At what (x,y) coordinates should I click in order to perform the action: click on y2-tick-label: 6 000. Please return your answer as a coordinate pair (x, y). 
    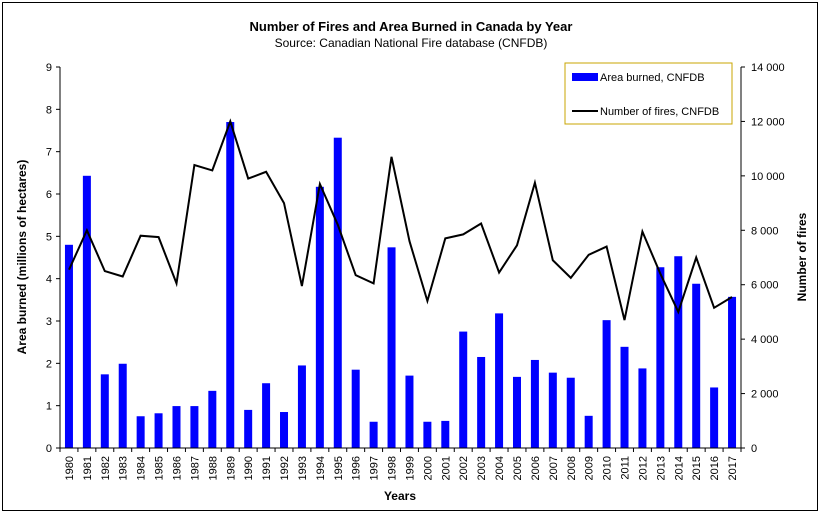
    Looking at the image, I should click on (765, 286).